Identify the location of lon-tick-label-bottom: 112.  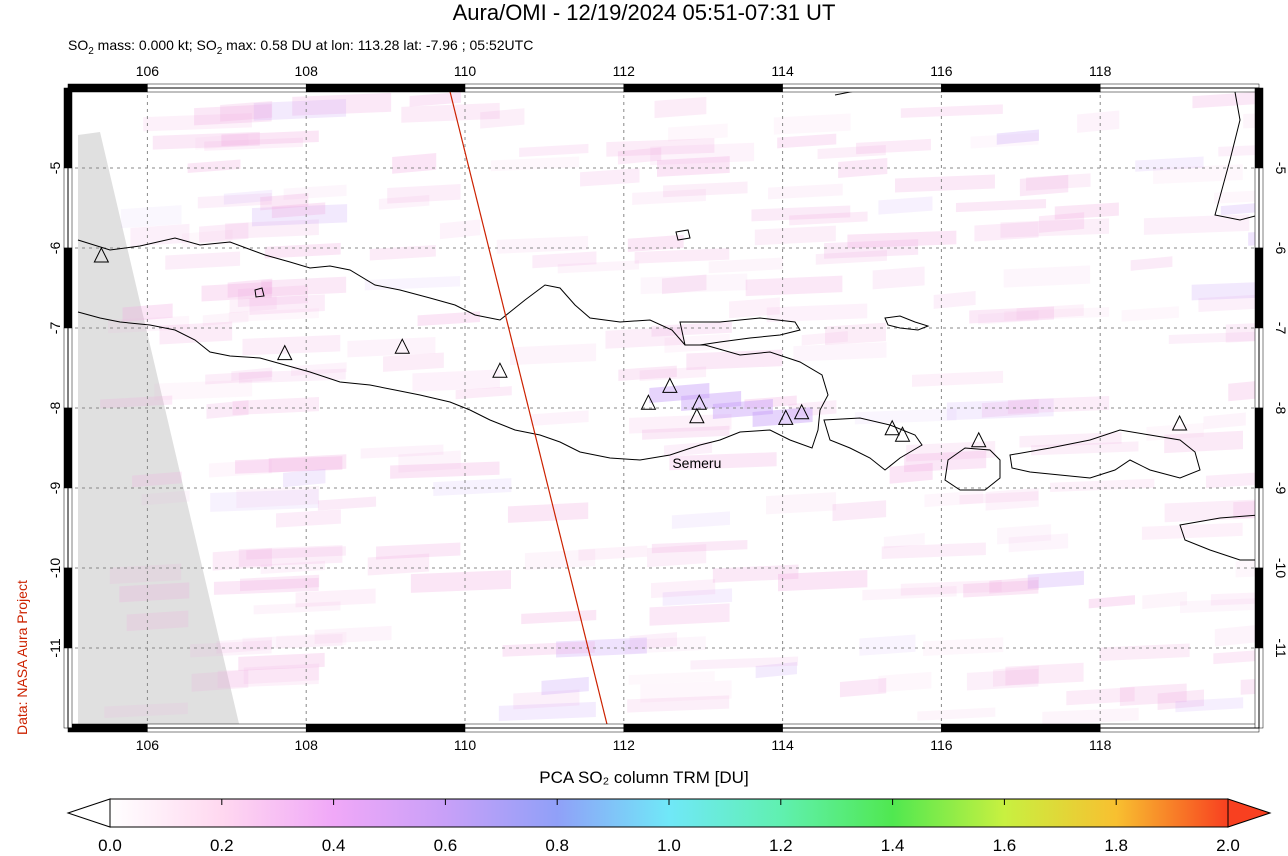
(624, 745).